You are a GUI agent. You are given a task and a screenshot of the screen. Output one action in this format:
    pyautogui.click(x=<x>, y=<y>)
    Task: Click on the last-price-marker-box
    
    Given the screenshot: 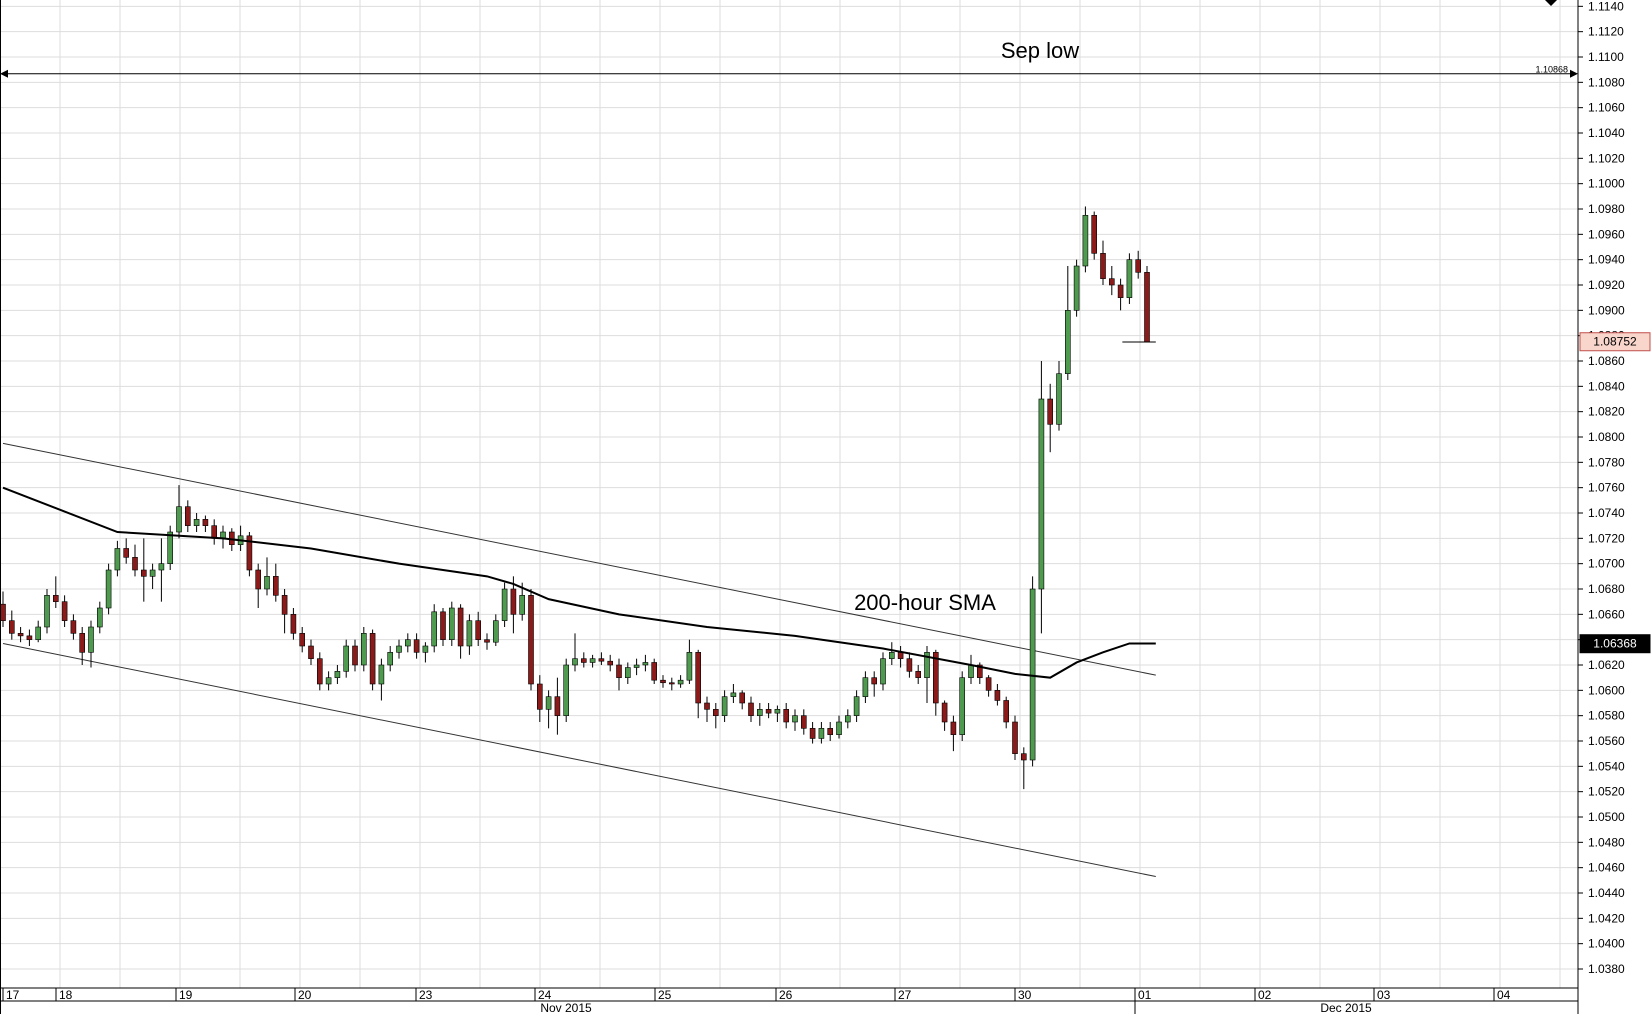 What is the action you would take?
    pyautogui.click(x=1615, y=342)
    